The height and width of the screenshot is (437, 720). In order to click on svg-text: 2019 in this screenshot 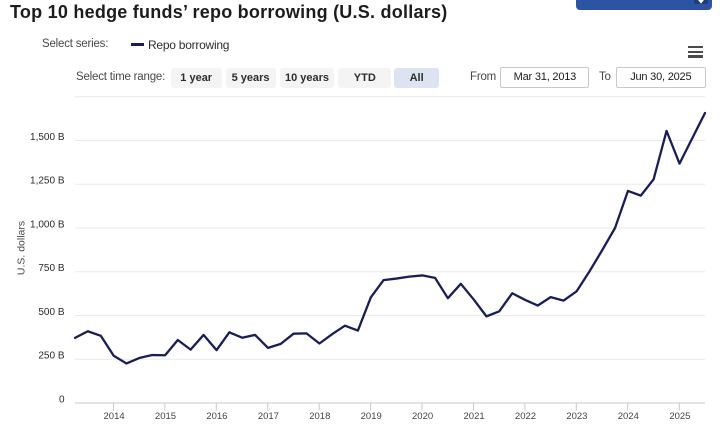, I will do `click(371, 416)`.